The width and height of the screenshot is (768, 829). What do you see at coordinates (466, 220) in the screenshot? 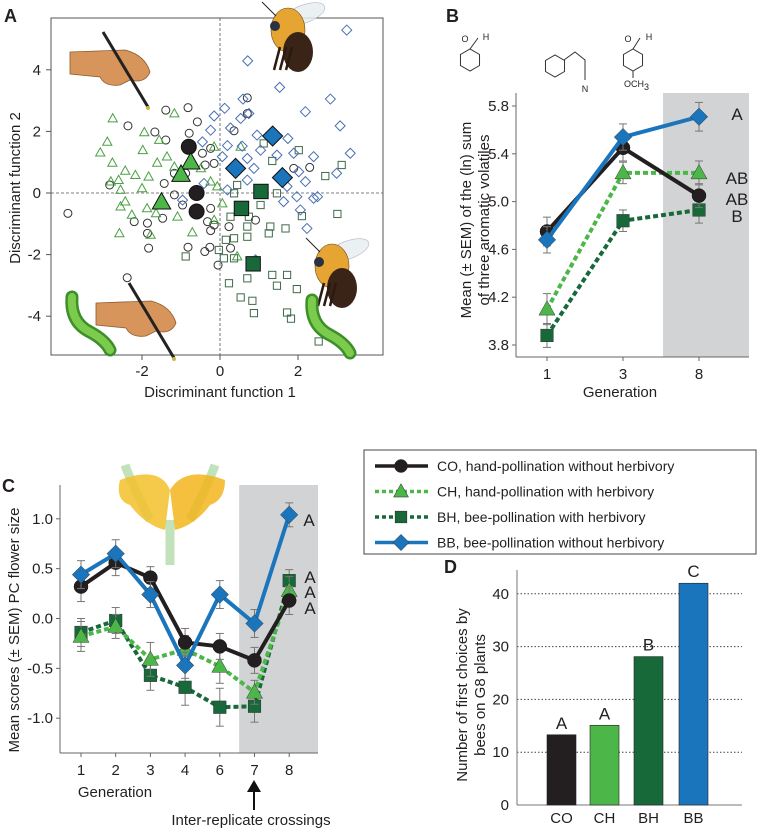
I see `y-axis-title-line1: Mean (± SEM) of the (ln) sum` at bounding box center [466, 220].